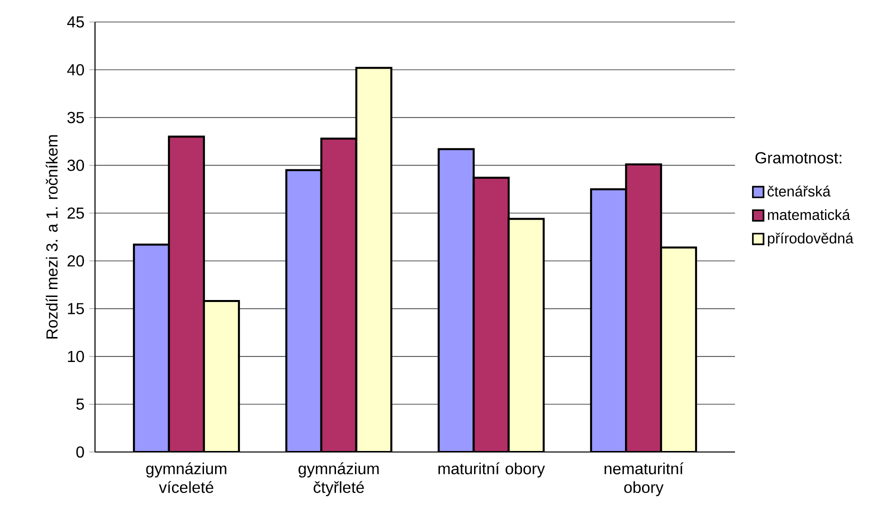  I want to click on legend-label: čtenářská, so click(799, 191).